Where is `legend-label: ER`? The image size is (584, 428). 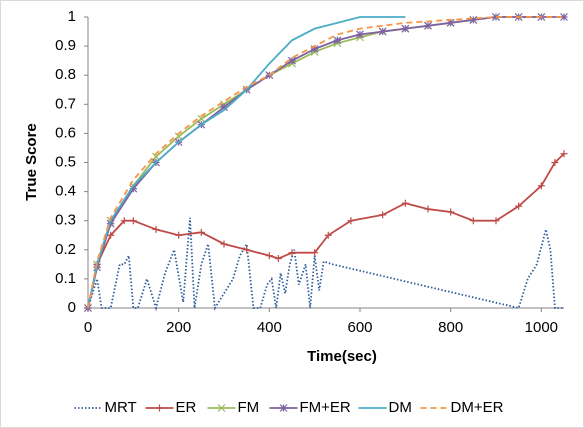 legend-label: ER is located at coordinates (186, 407).